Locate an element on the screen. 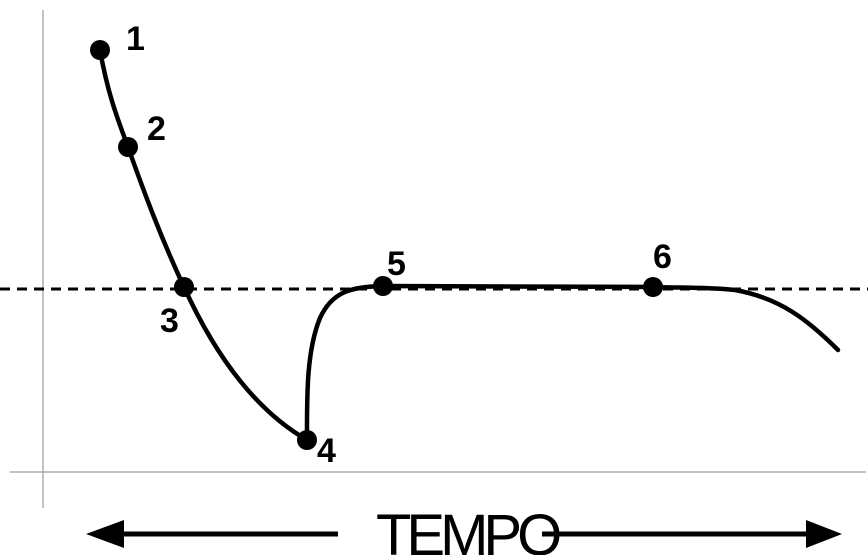  point-1-marker is located at coordinates (100, 50).